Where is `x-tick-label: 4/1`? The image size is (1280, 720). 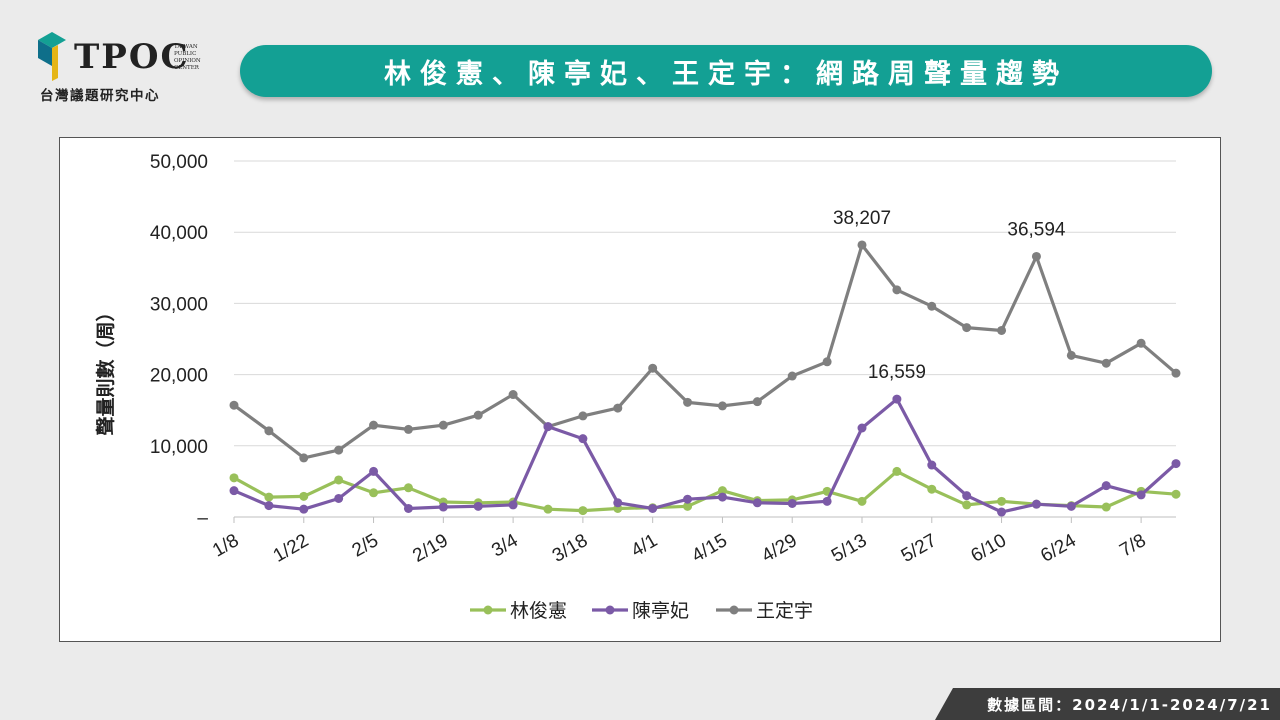
x-tick-label: 4/1 is located at coordinates (644, 545).